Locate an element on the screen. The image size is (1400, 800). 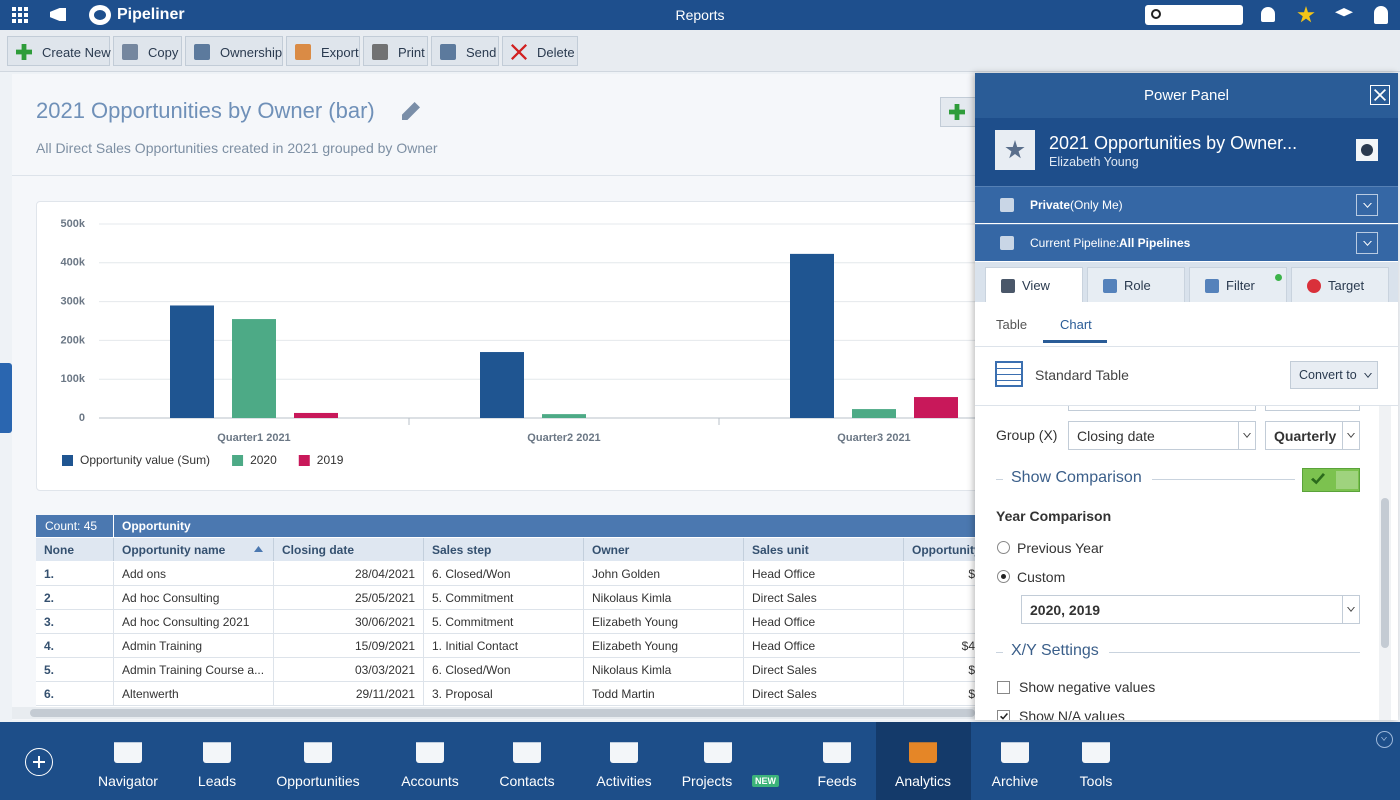
nav-item: Activities is located at coordinates (624, 761).